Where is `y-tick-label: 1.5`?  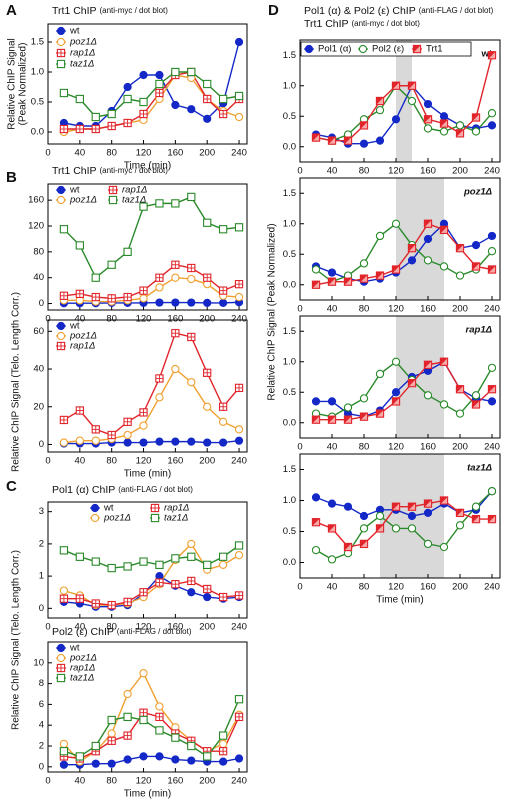 y-tick-label: 1.5 is located at coordinates (37, 42).